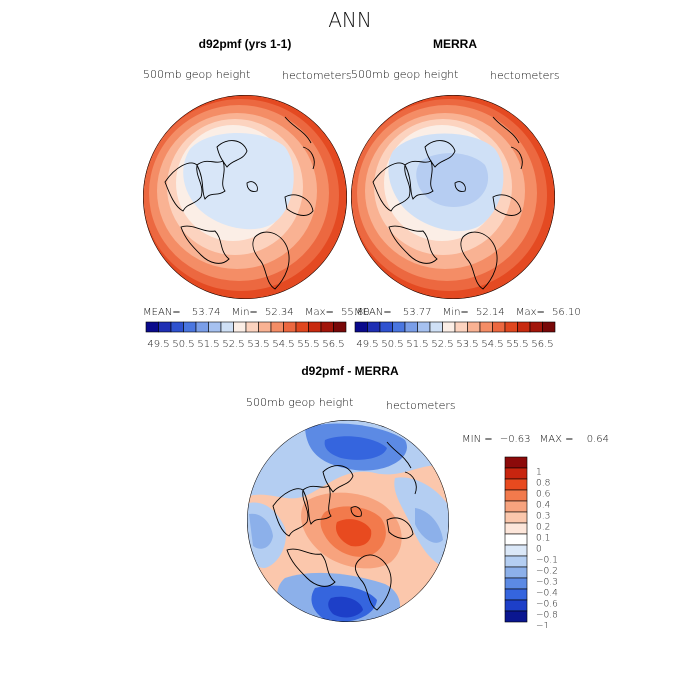  What do you see at coordinates (442, 344) in the screenshot?
I see `right-colorbar-tick-label: 52.5` at bounding box center [442, 344].